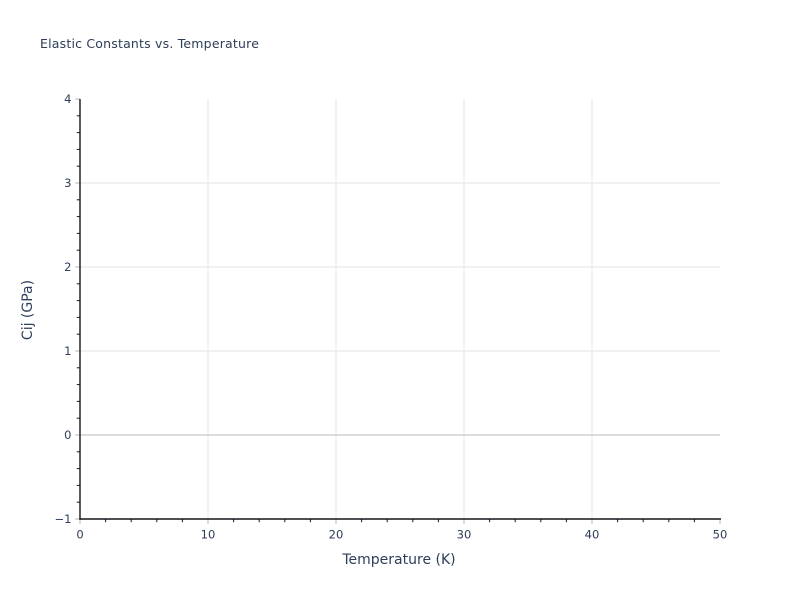 Image resolution: width=800 pixels, height=600 pixels. I want to click on x-tick-label: 20, so click(336, 534).